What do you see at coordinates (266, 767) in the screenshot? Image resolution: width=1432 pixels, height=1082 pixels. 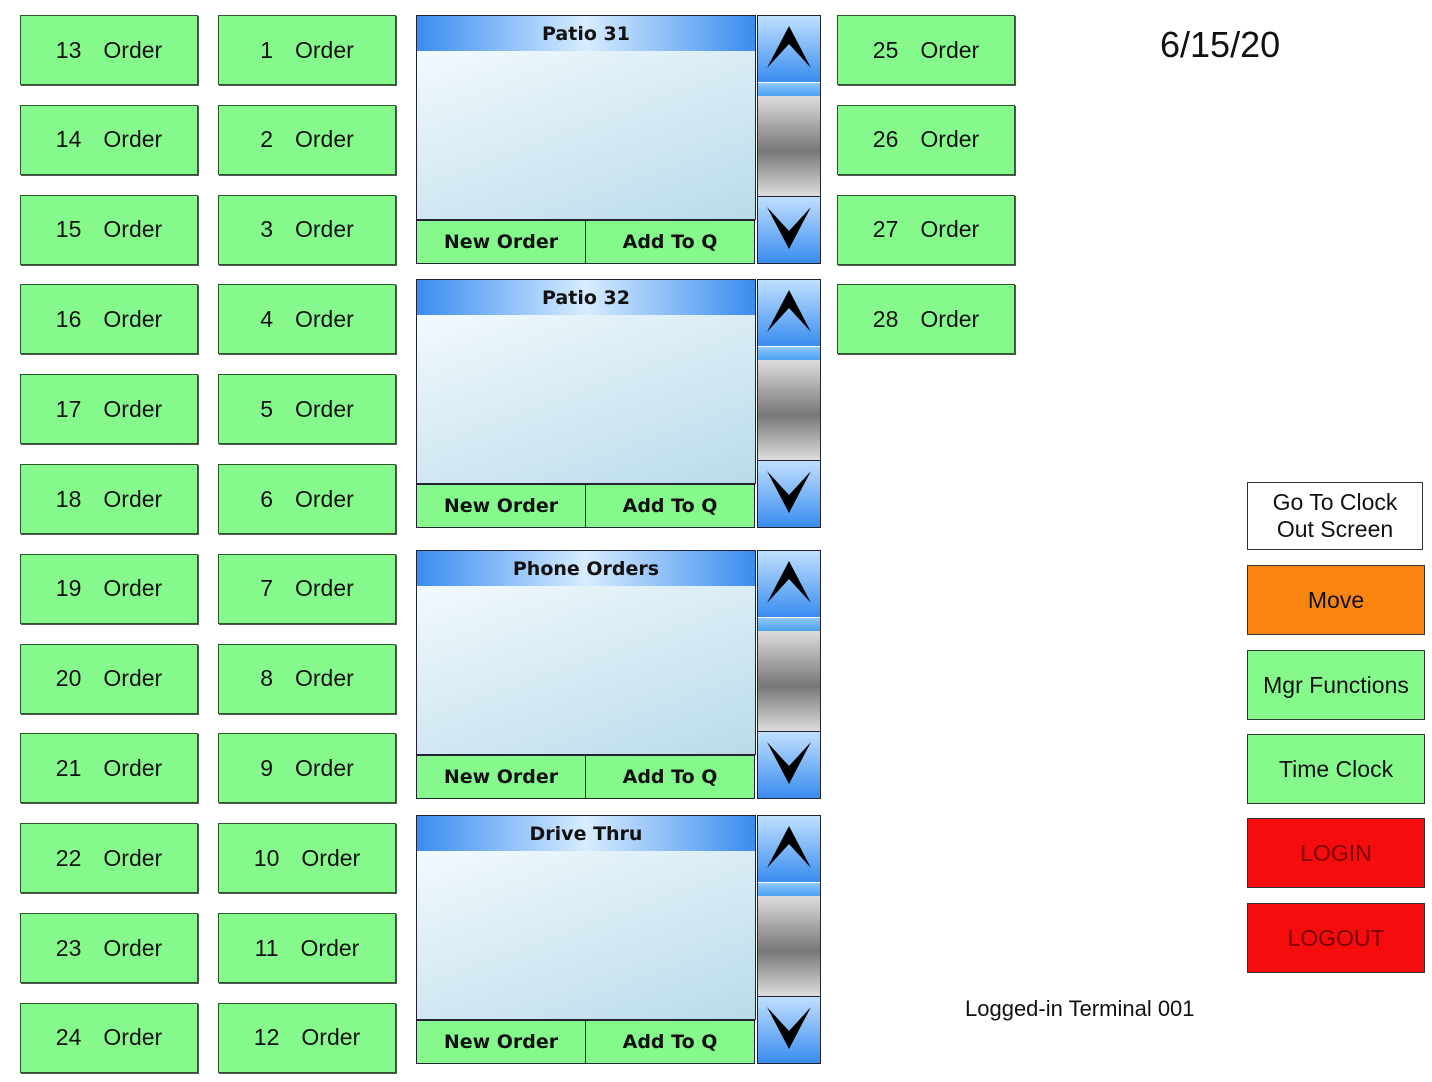 I see `order-number: 9` at bounding box center [266, 767].